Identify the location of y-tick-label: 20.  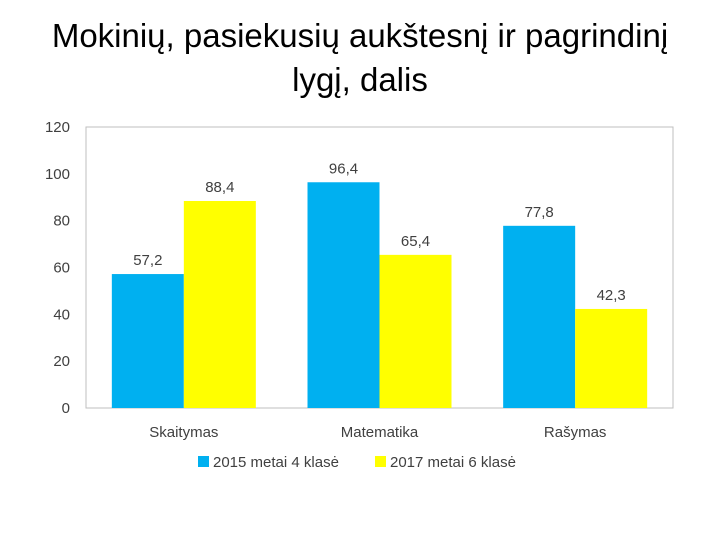
(61, 361).